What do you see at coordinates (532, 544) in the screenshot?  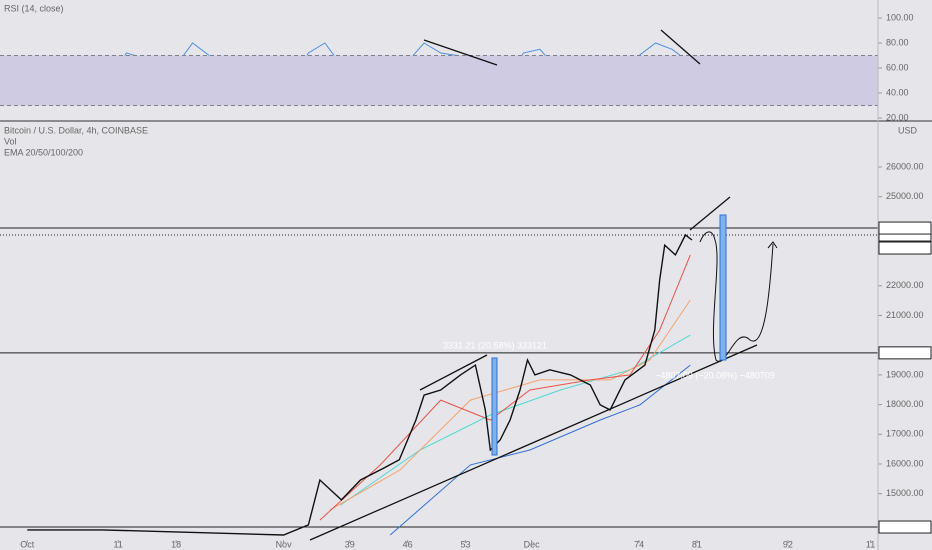 I see `x-tick-label: Dec` at bounding box center [532, 544].